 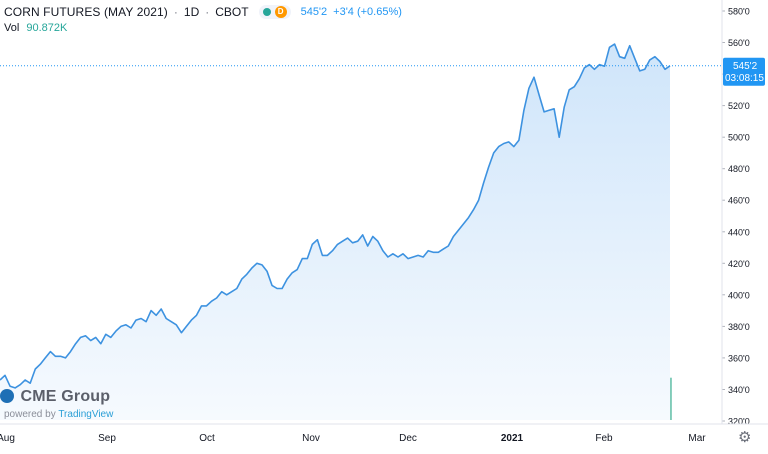 What do you see at coordinates (86, 414) in the screenshot?
I see `tradingview-link: TradingView` at bounding box center [86, 414].